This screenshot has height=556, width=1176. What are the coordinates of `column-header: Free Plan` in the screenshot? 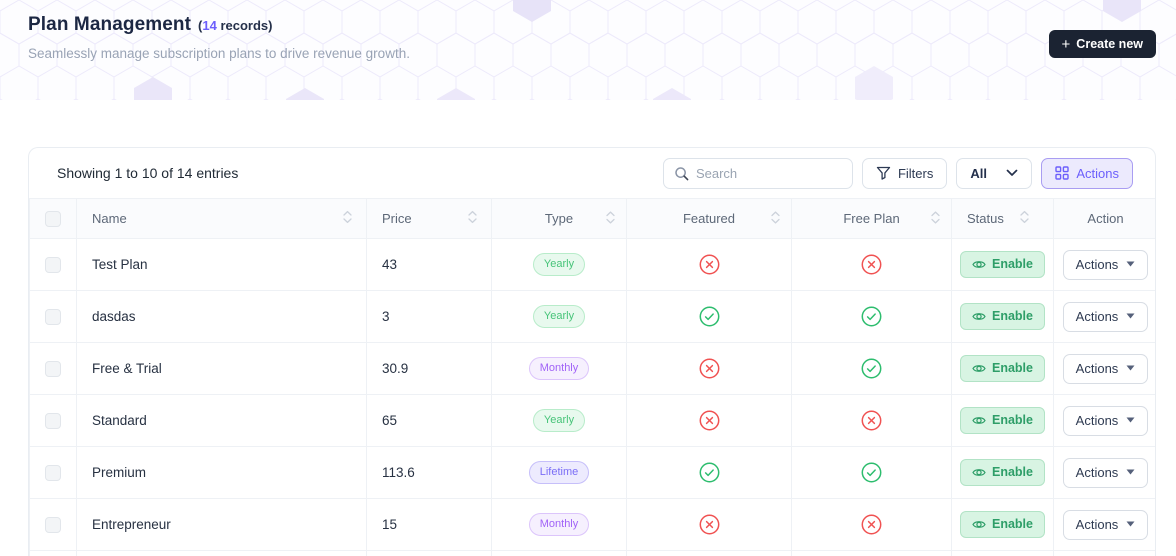 It's located at (871, 218).